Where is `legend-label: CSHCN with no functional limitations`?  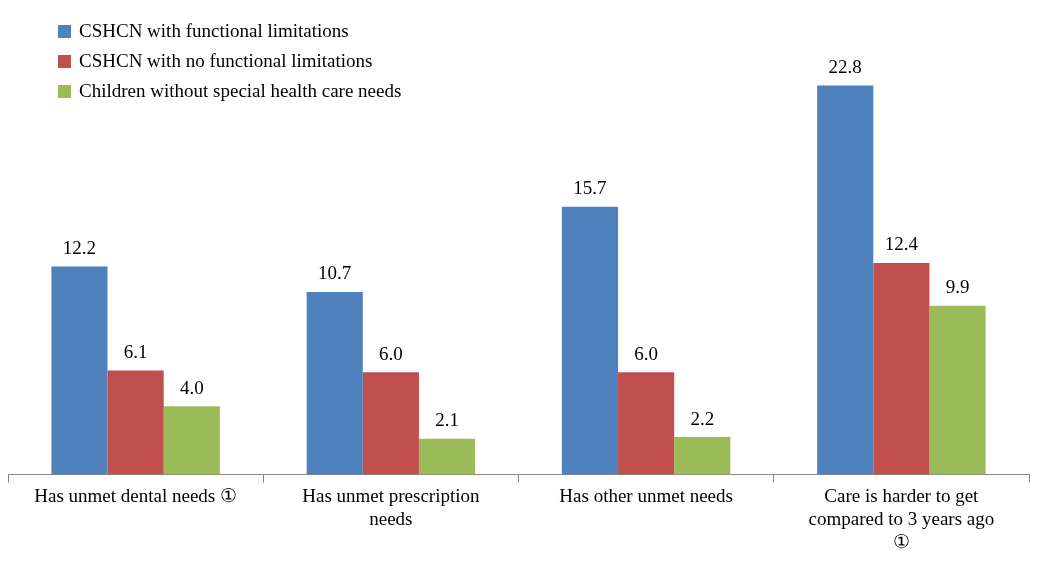
legend-label: CSHCN with no functional limitations is located at coordinates (226, 61).